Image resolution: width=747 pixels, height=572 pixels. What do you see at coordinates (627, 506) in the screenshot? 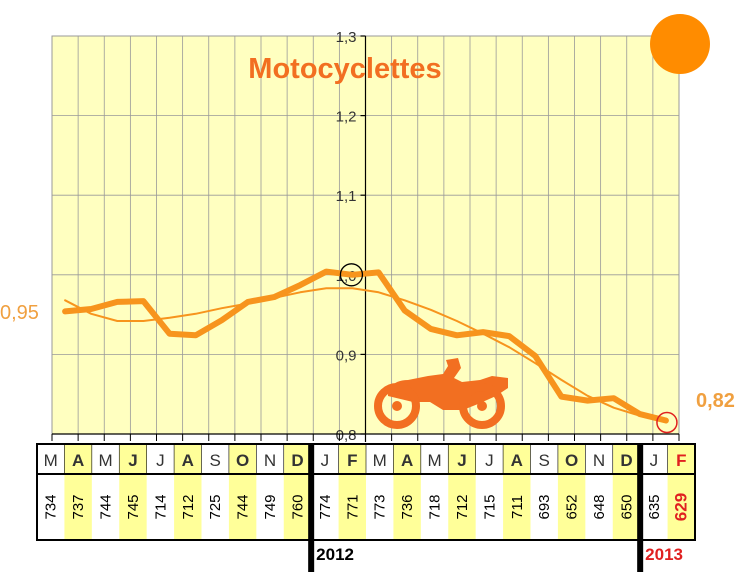
I see `count-label: 650` at bounding box center [627, 506].